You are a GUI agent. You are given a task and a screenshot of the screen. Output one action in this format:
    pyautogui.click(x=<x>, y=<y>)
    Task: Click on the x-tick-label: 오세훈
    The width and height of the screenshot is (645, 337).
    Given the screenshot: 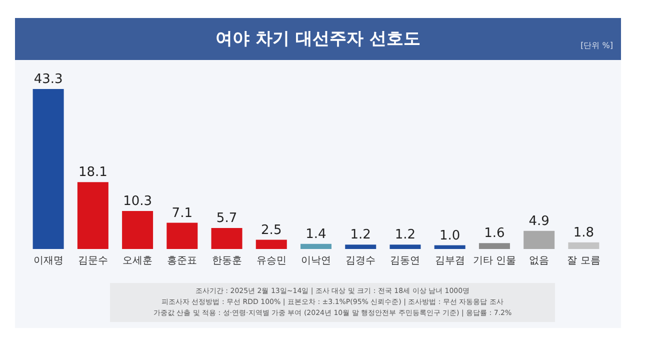 What is the action you would take?
    pyautogui.click(x=137, y=261)
    